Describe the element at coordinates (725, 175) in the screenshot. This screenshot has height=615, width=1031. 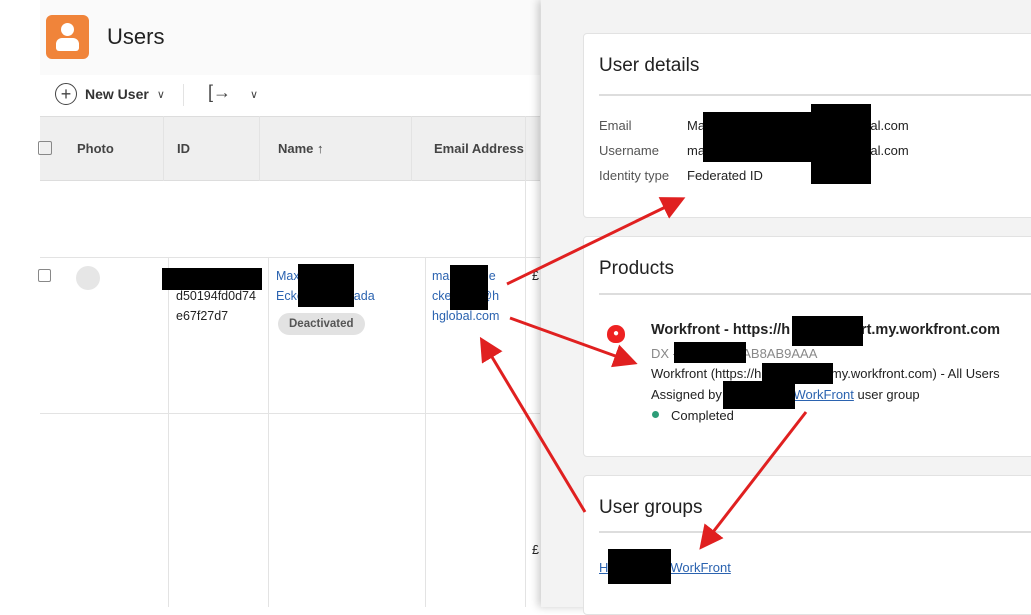
I see `identity-type-value: Federated ID` at that location.